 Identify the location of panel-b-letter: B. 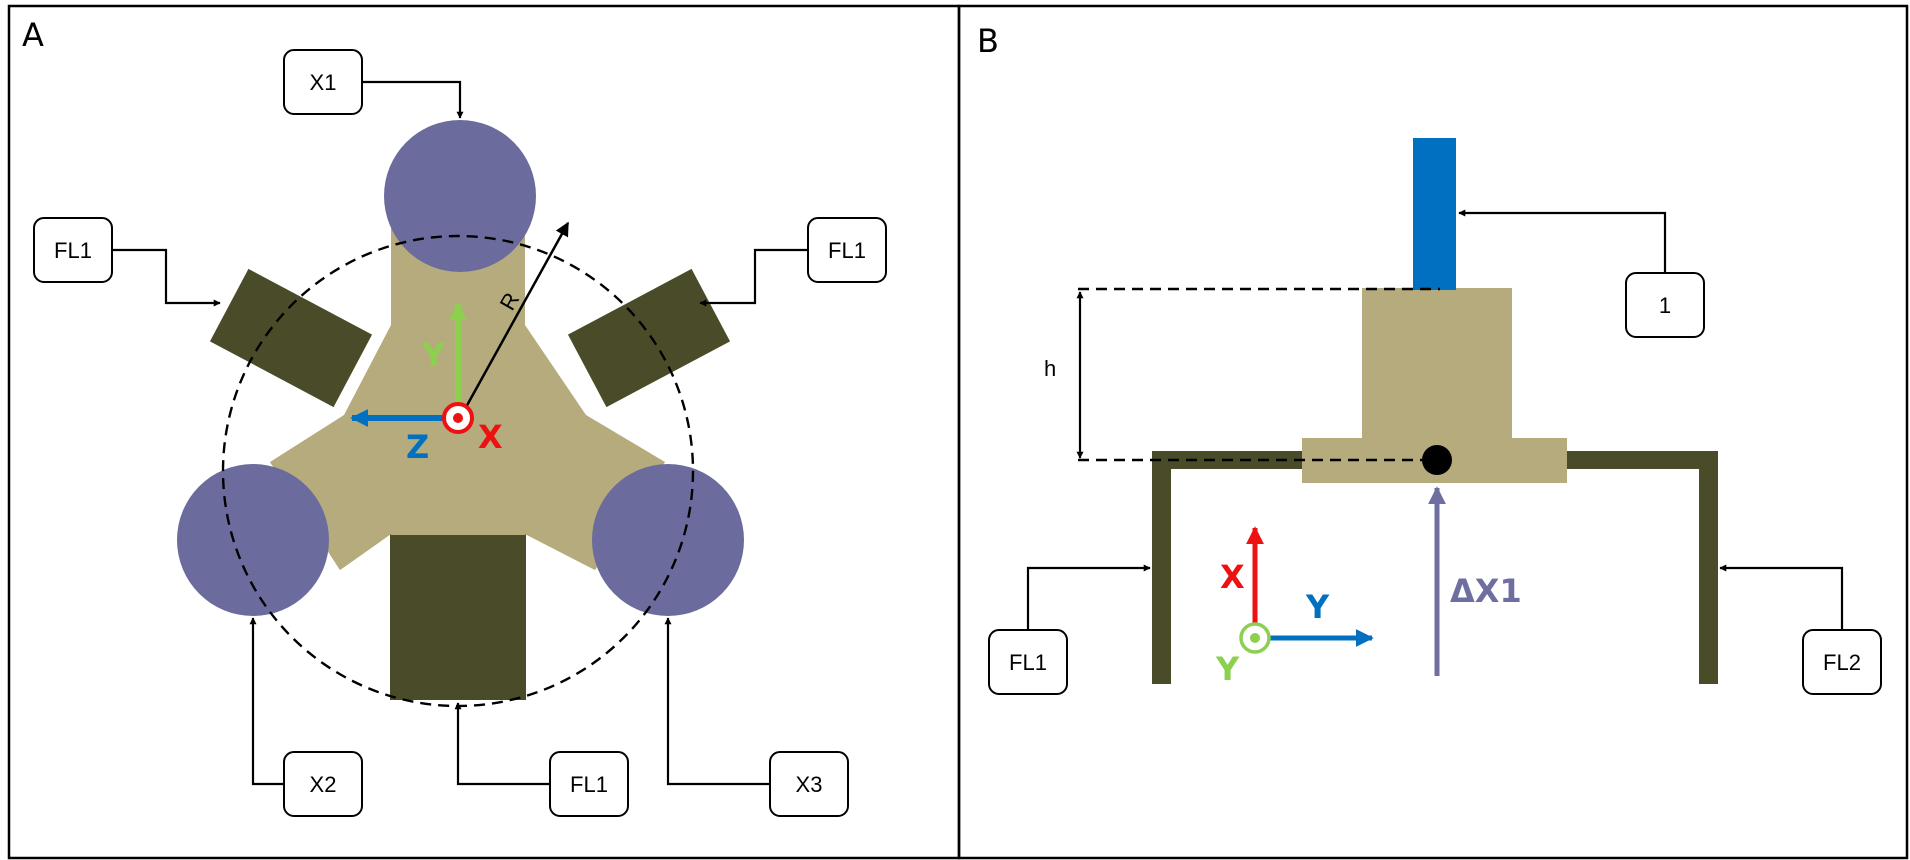
(988, 41).